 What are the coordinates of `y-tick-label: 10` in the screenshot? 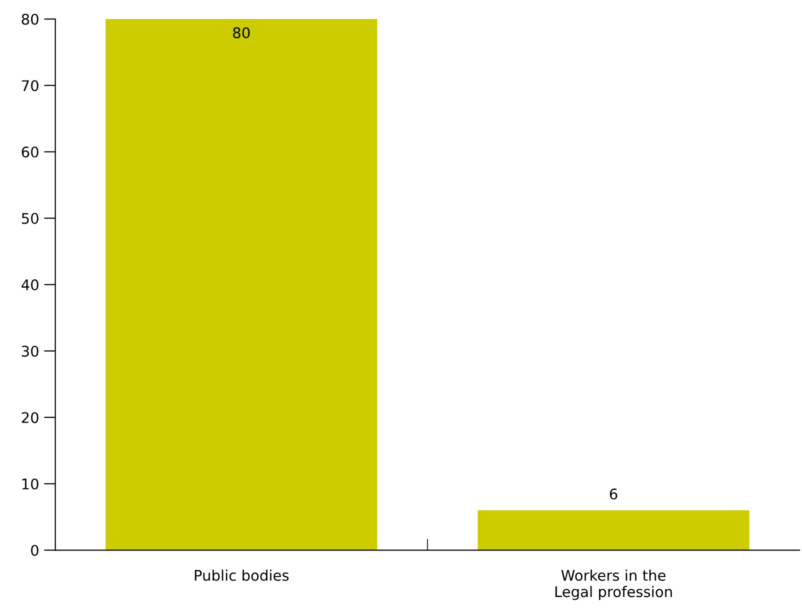 It's located at (30, 484).